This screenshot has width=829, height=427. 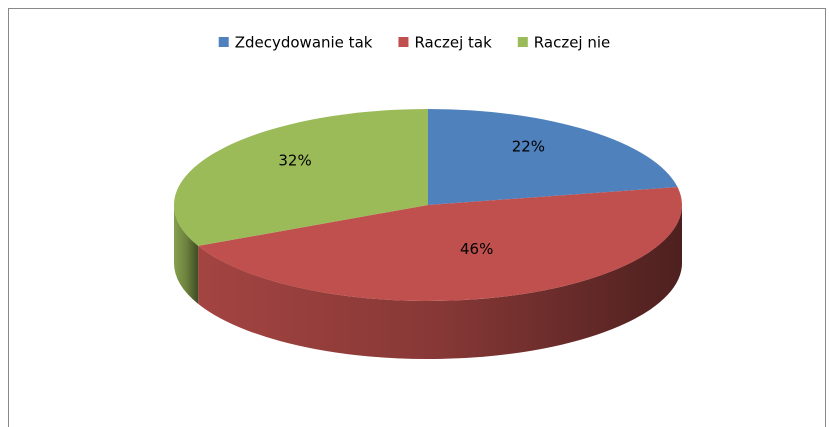 What do you see at coordinates (476, 249) in the screenshot?
I see `data-label: 46%` at bounding box center [476, 249].